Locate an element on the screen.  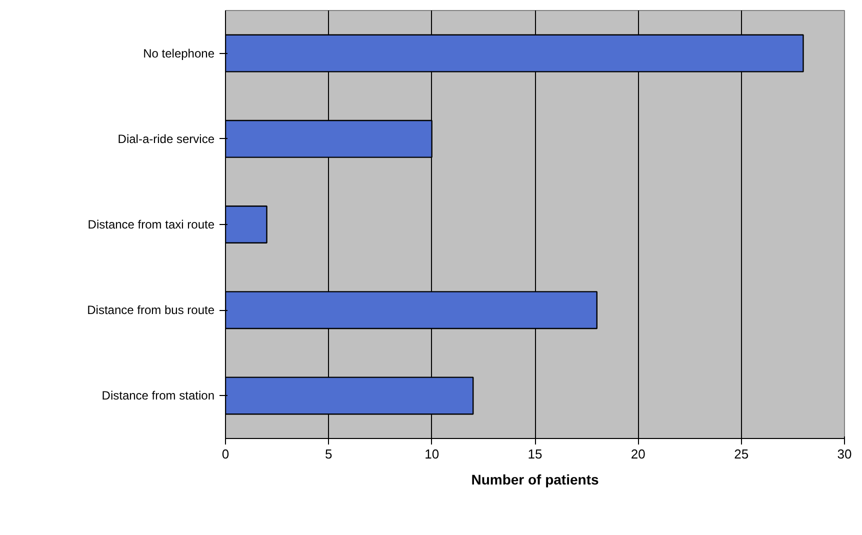
y-tick-label: Dial-a-ride service is located at coordinates (166, 139).